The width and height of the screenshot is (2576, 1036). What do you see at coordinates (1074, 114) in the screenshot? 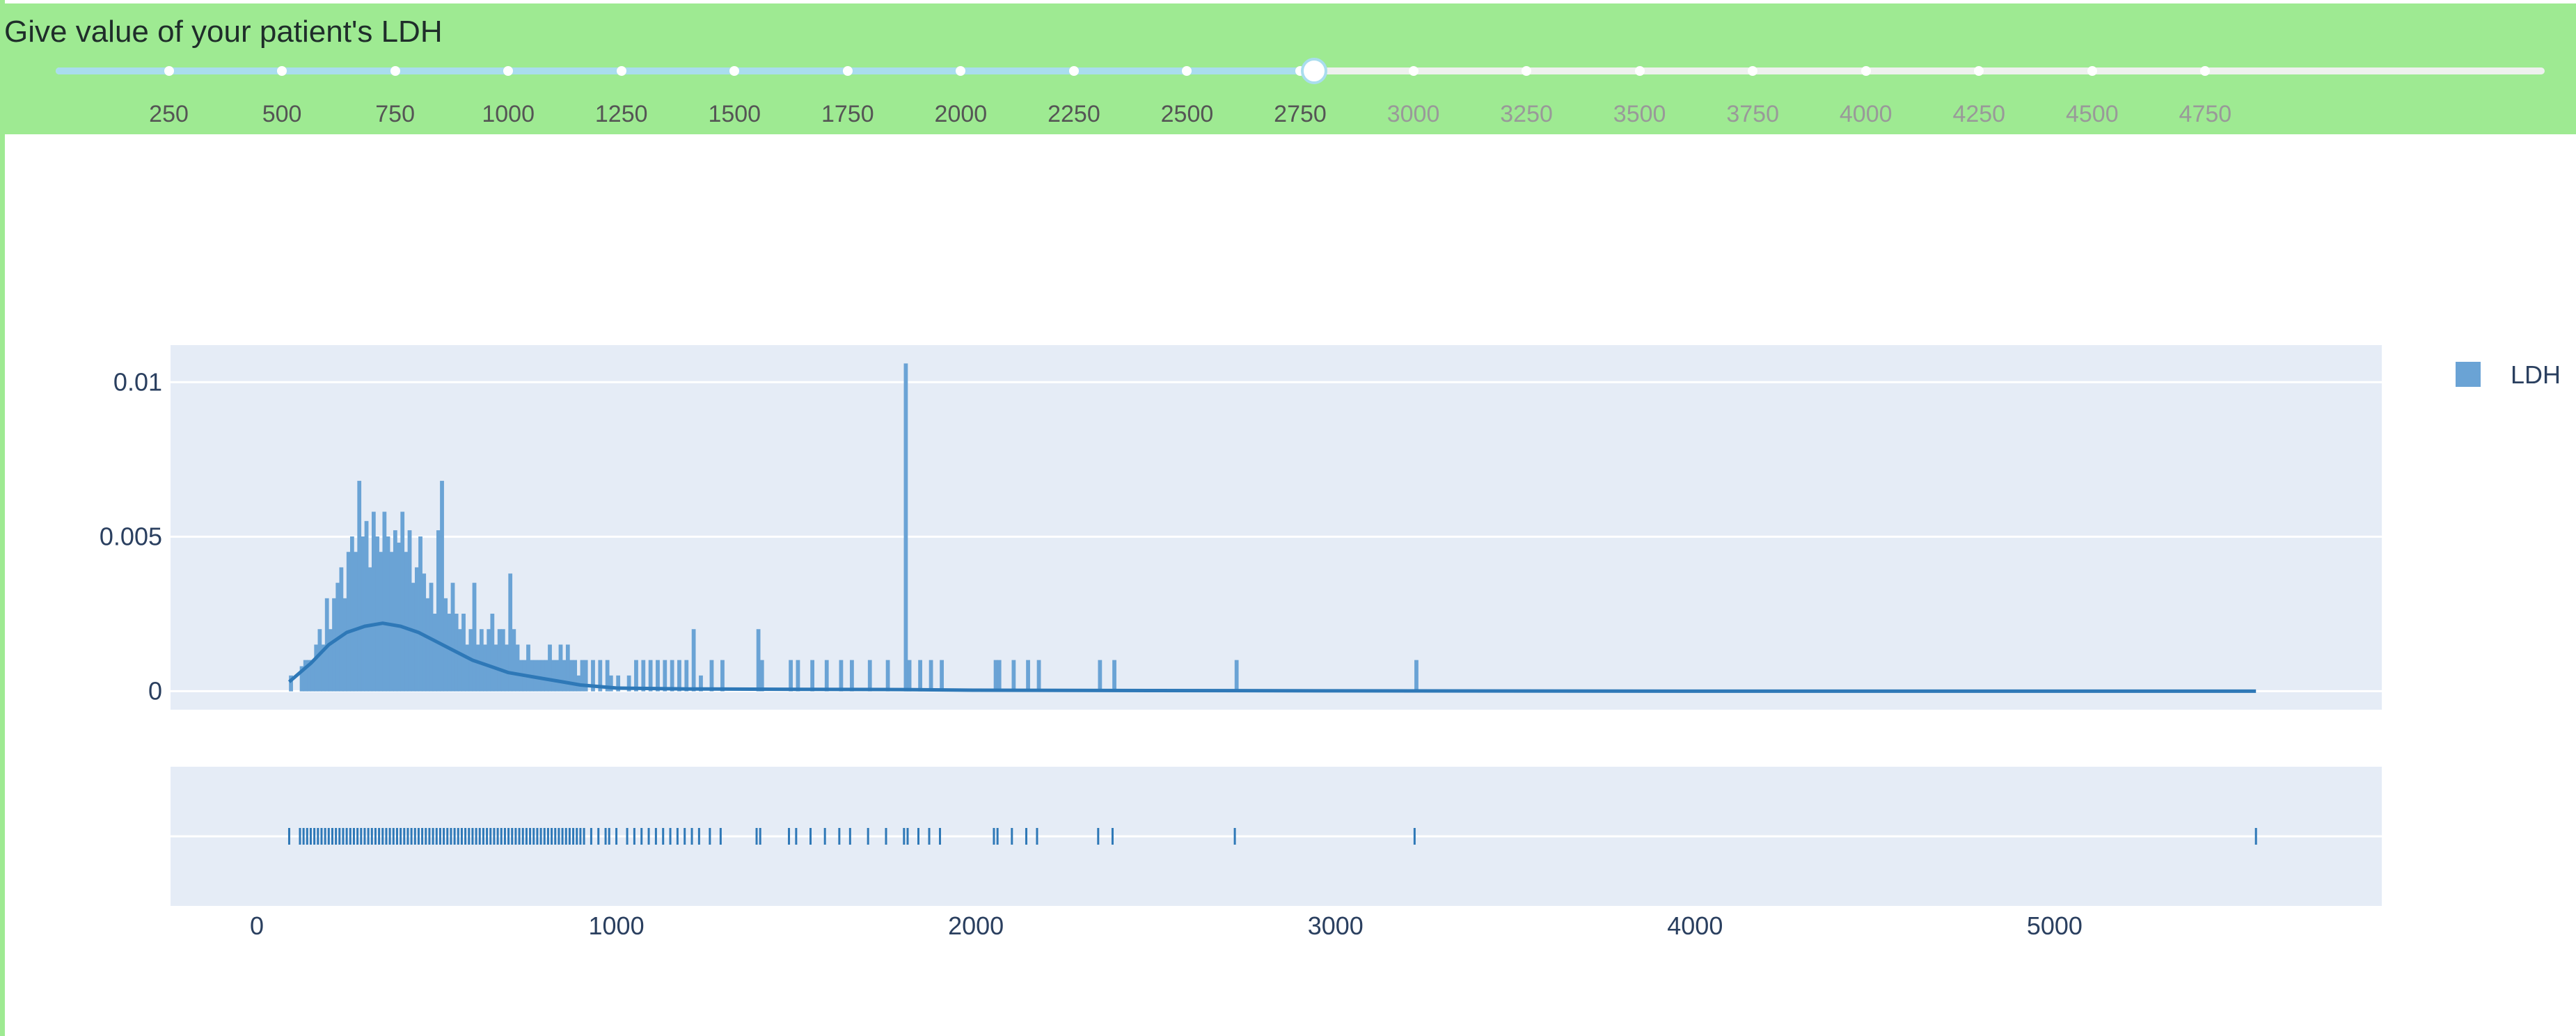
I see `slider-tick-label: 2250` at bounding box center [1074, 114].